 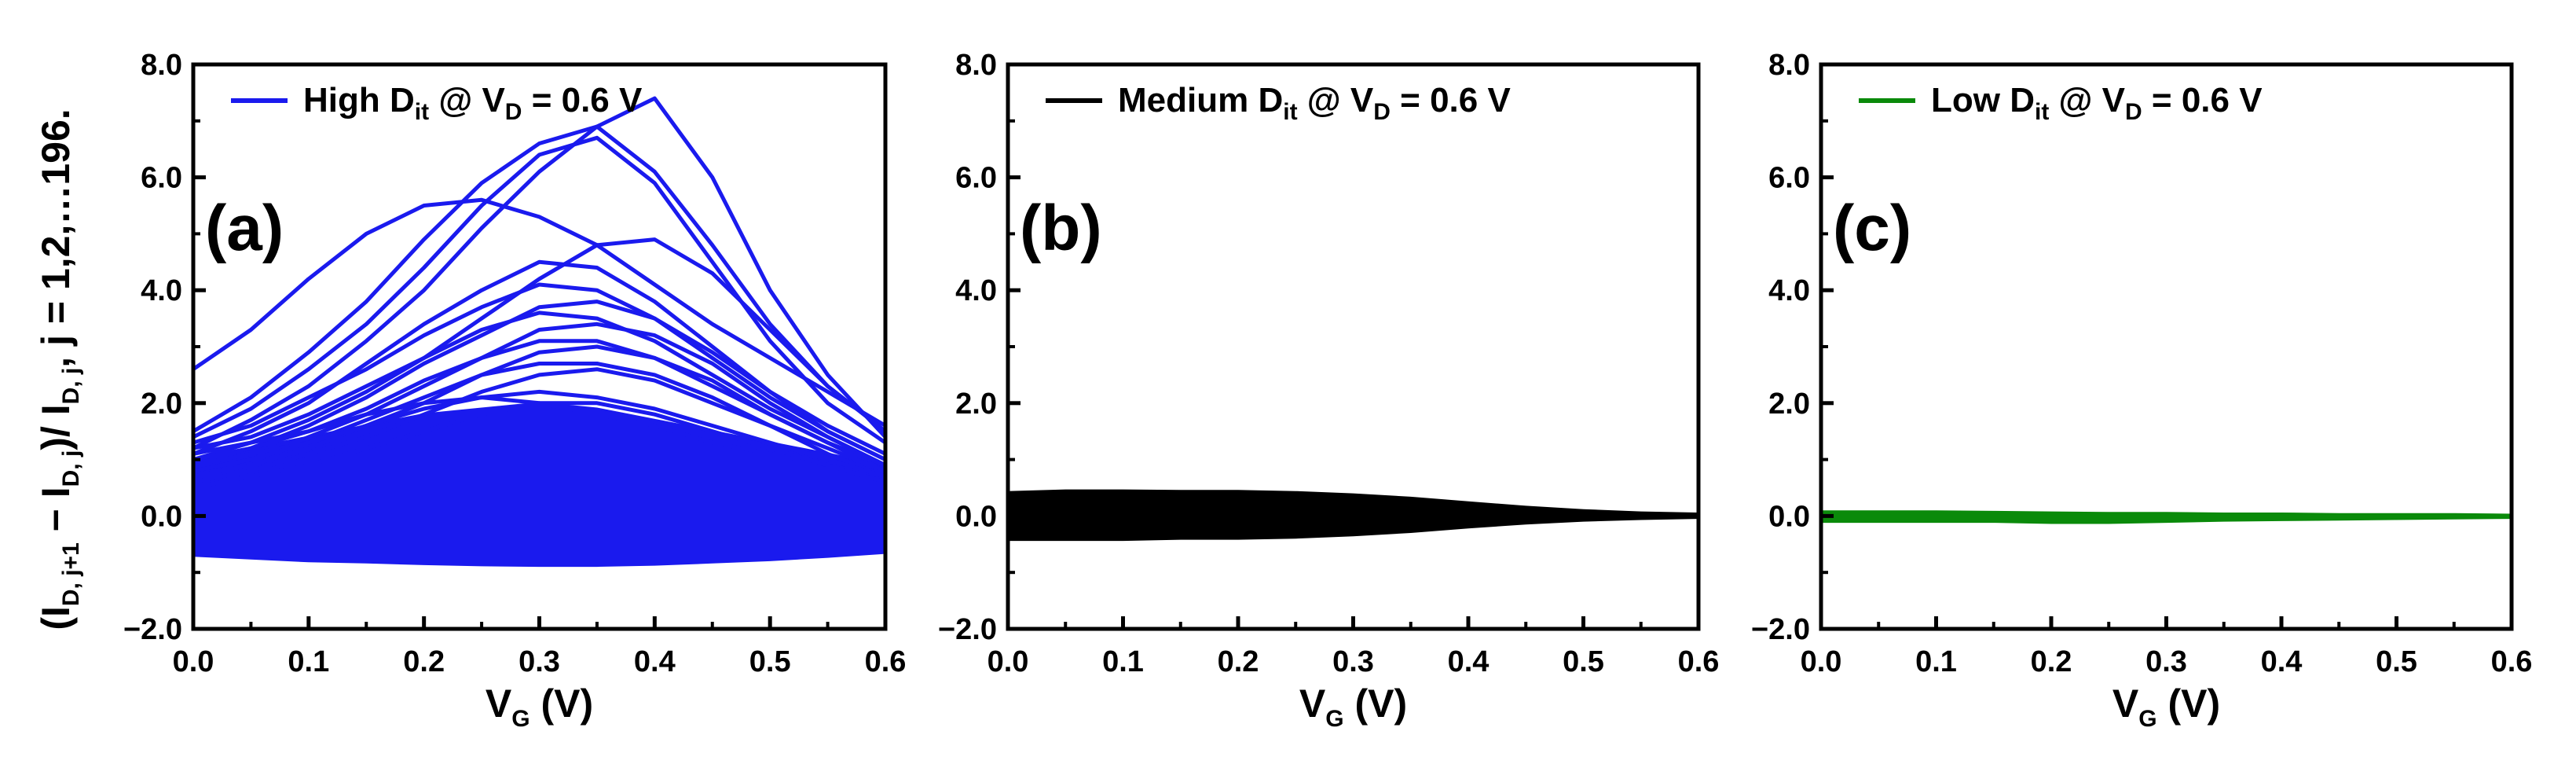 What do you see at coordinates (56, 427) in the screenshot?
I see `y-axis-label-part: )/ I` at bounding box center [56, 427].